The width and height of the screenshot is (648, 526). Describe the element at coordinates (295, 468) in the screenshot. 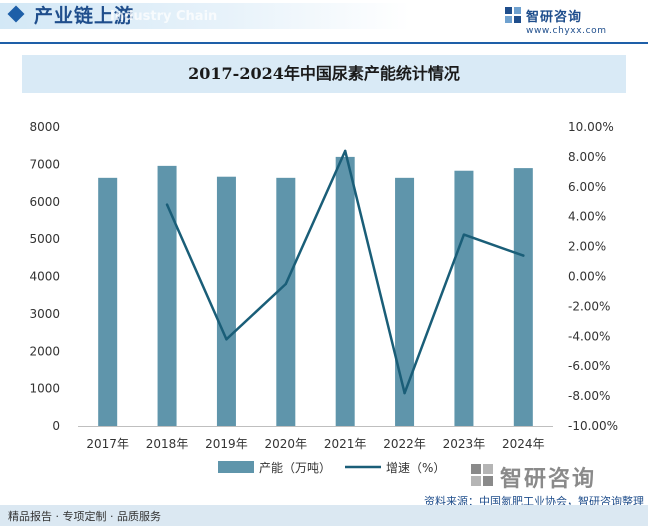

I see `legend-bar-label: 产能（万吨）` at that location.